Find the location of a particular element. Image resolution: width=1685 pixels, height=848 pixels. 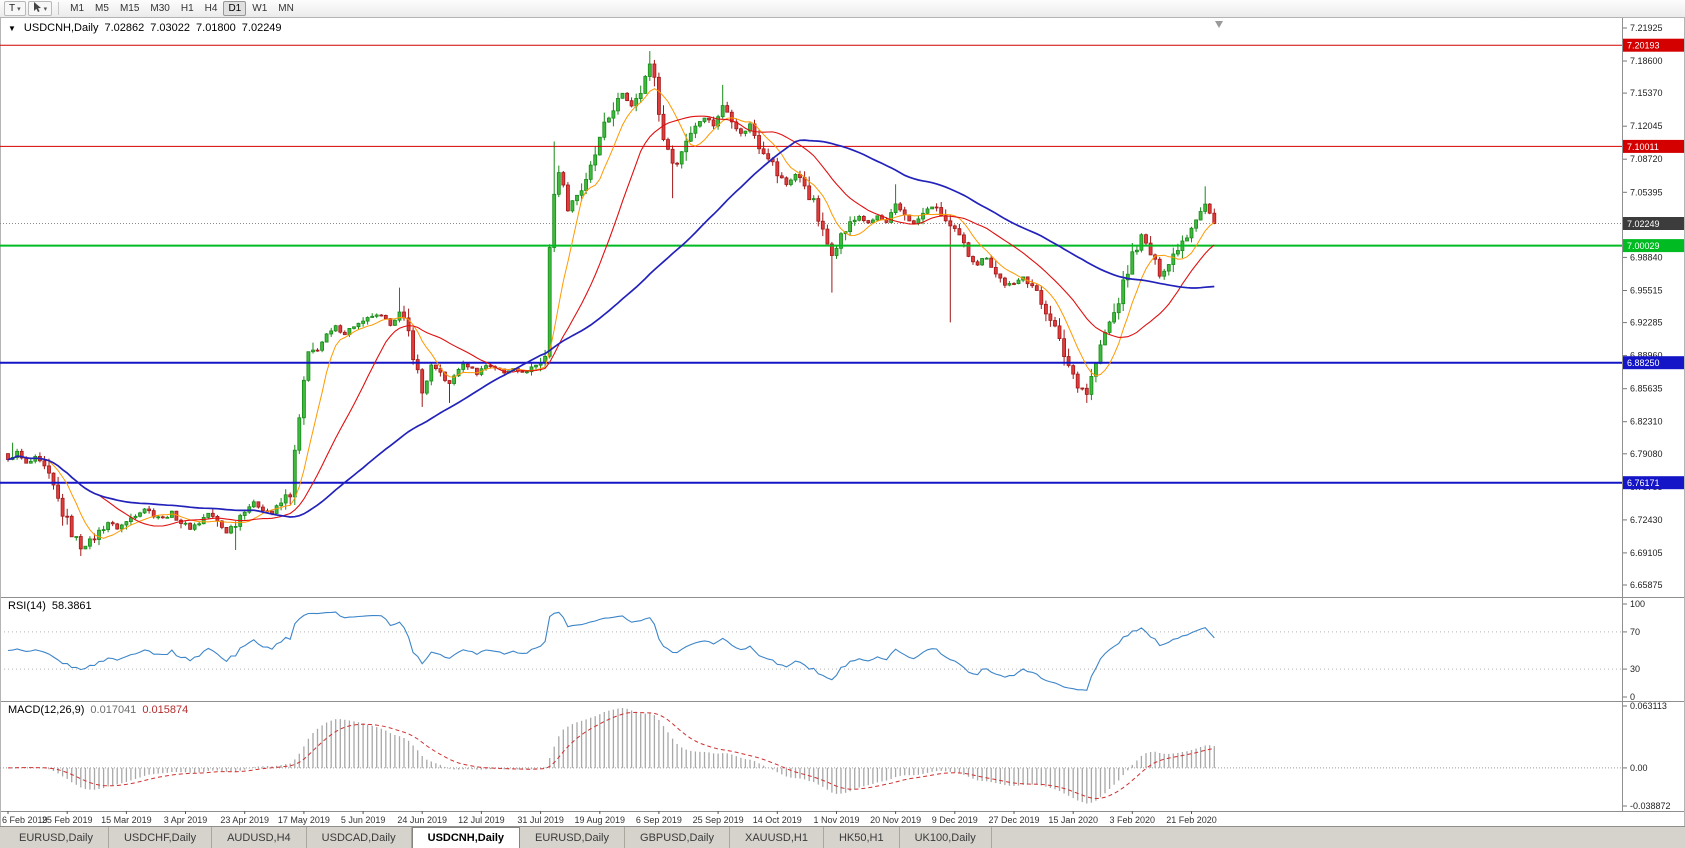

text-tool-button: T ▾ is located at coordinates (15, 8).